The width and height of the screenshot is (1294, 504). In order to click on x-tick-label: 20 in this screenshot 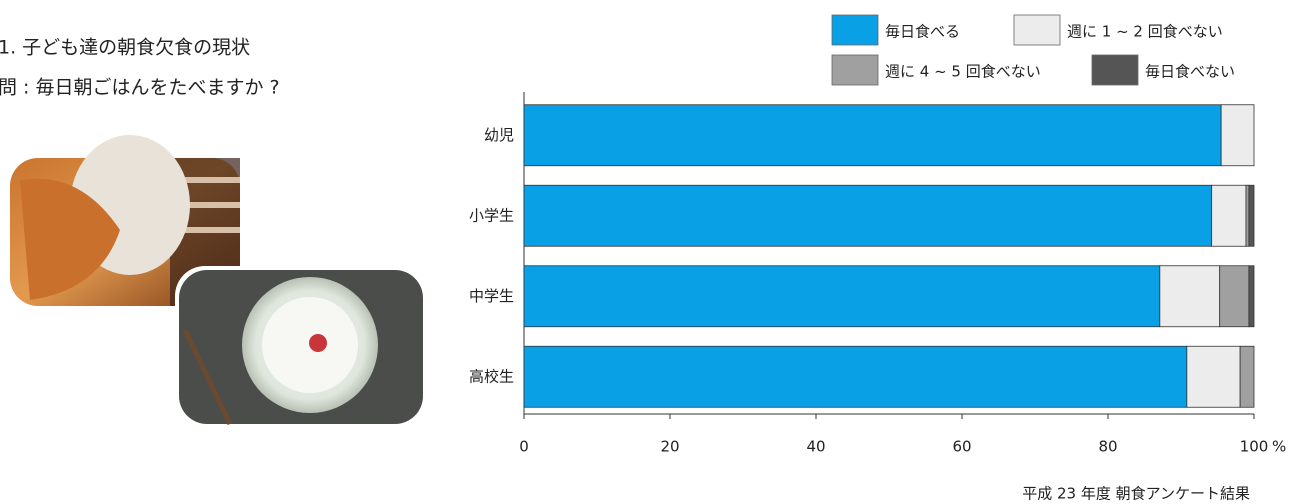, I will do `click(669, 447)`.